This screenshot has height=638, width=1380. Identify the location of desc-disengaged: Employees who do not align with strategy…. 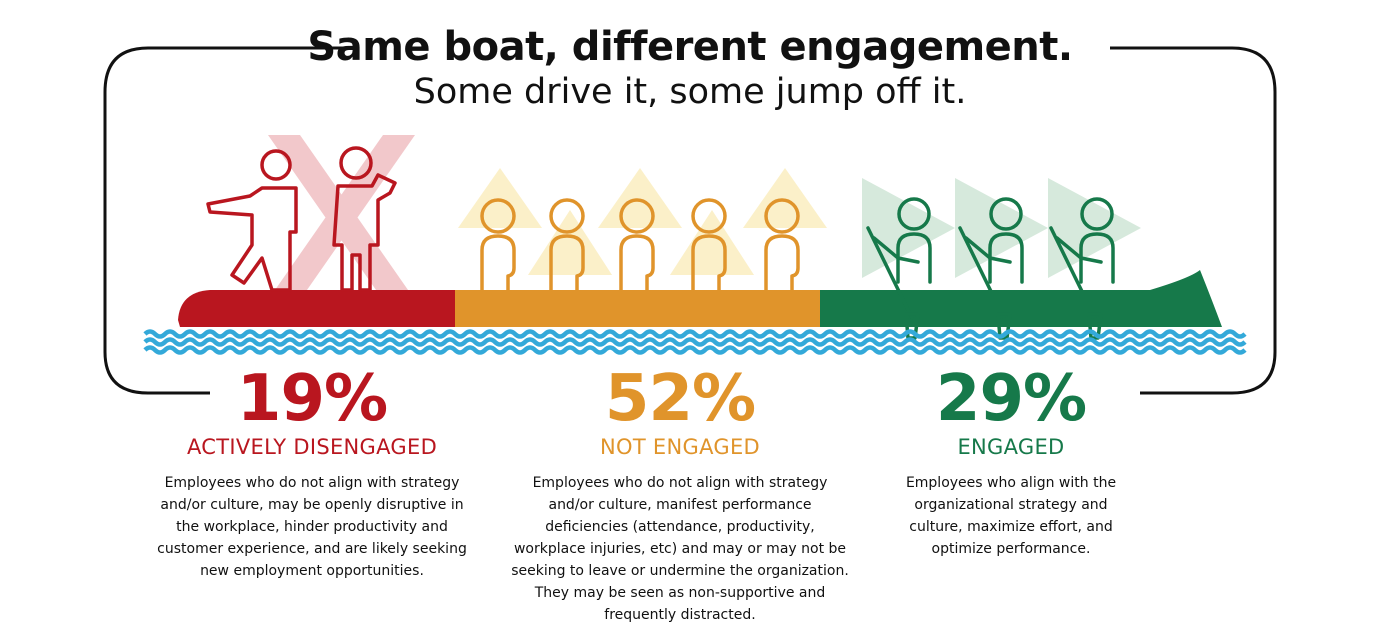
(312, 527).